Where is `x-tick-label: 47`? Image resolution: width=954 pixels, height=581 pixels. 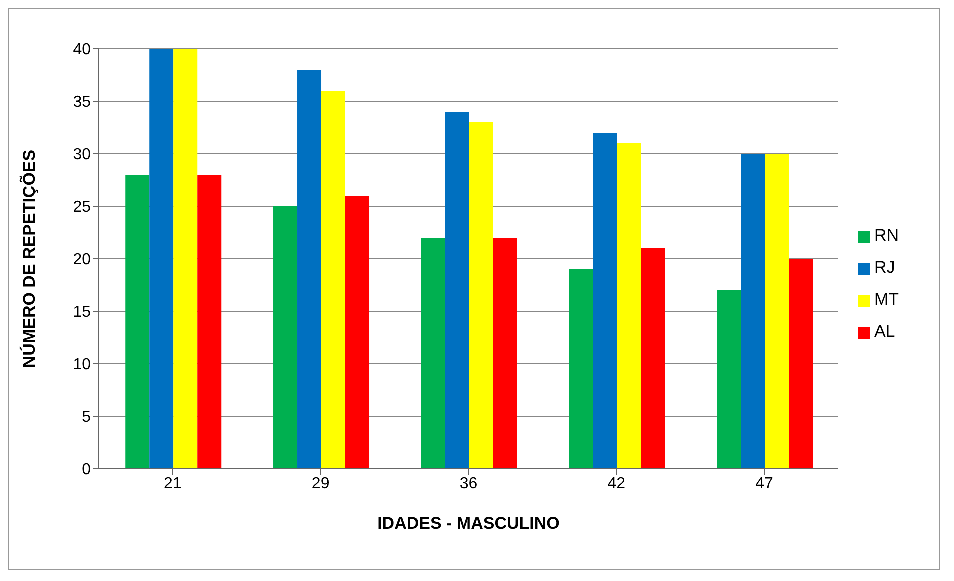 x-tick-label: 47 is located at coordinates (765, 483).